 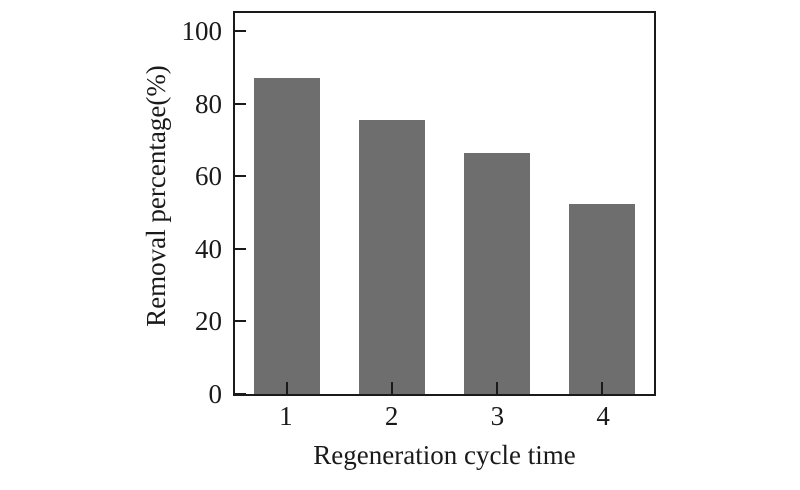 What do you see at coordinates (208, 321) in the screenshot?
I see `y-tick-label: 20` at bounding box center [208, 321].